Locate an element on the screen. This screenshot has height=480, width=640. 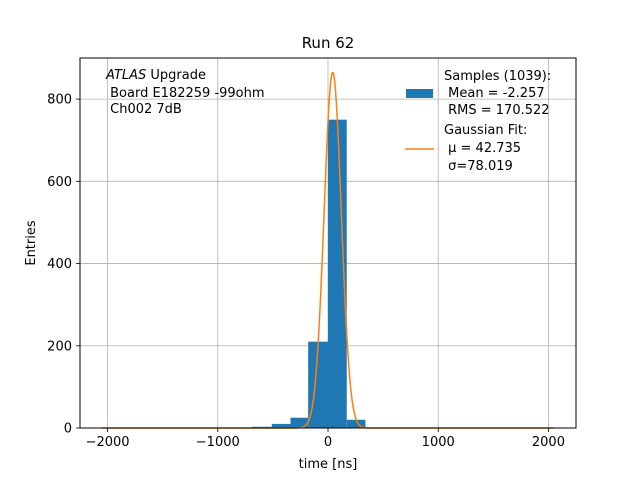
legend-samples-rms: RMS = 170.522 is located at coordinates (497, 110).